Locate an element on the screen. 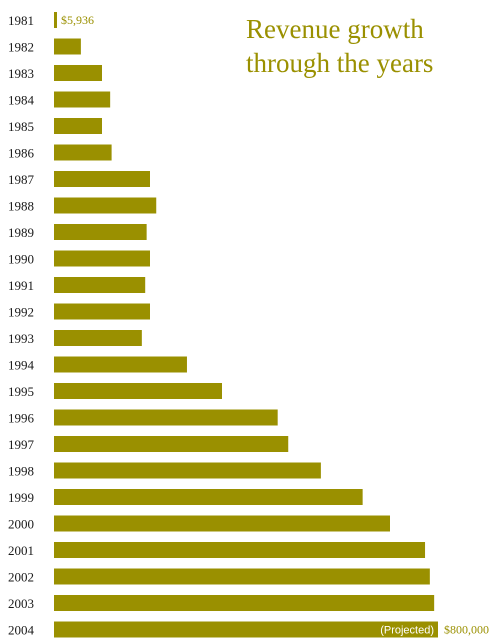 The height and width of the screenshot is (639, 501). bar-2002 is located at coordinates (242, 576).